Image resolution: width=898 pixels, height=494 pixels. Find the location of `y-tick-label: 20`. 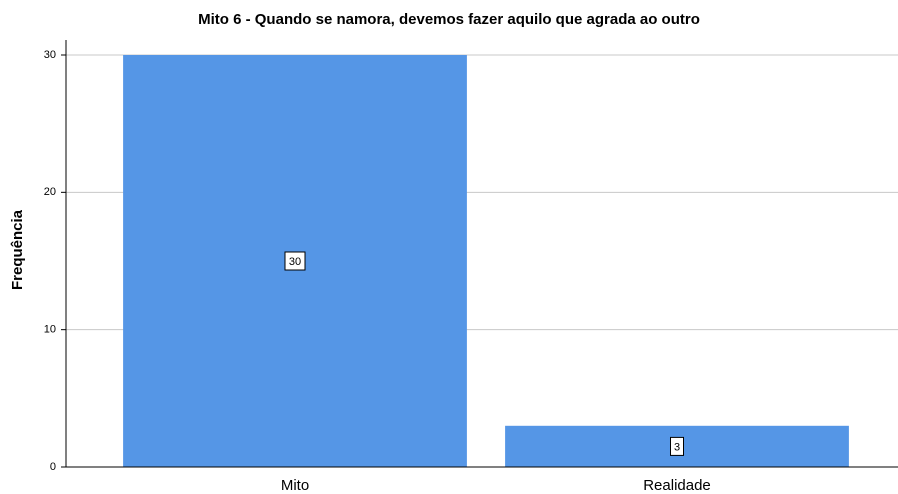

y-tick-label: 20 is located at coordinates (50, 192).